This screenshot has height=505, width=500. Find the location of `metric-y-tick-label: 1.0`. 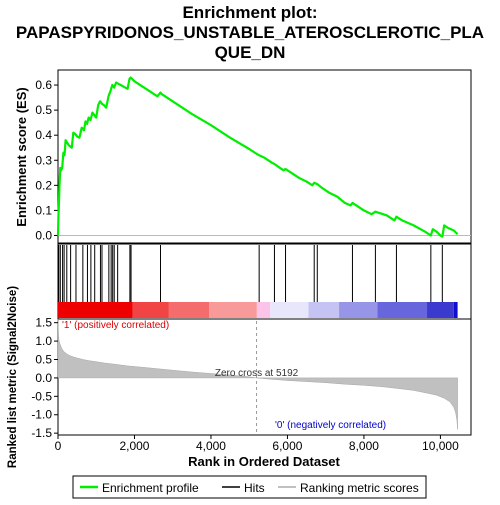

metric-y-tick-label: 1.0 is located at coordinates (43, 341).